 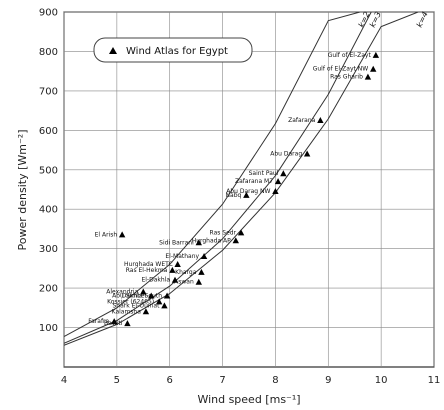 I want to click on y-tick-label: 200, so click(x=48, y=289).